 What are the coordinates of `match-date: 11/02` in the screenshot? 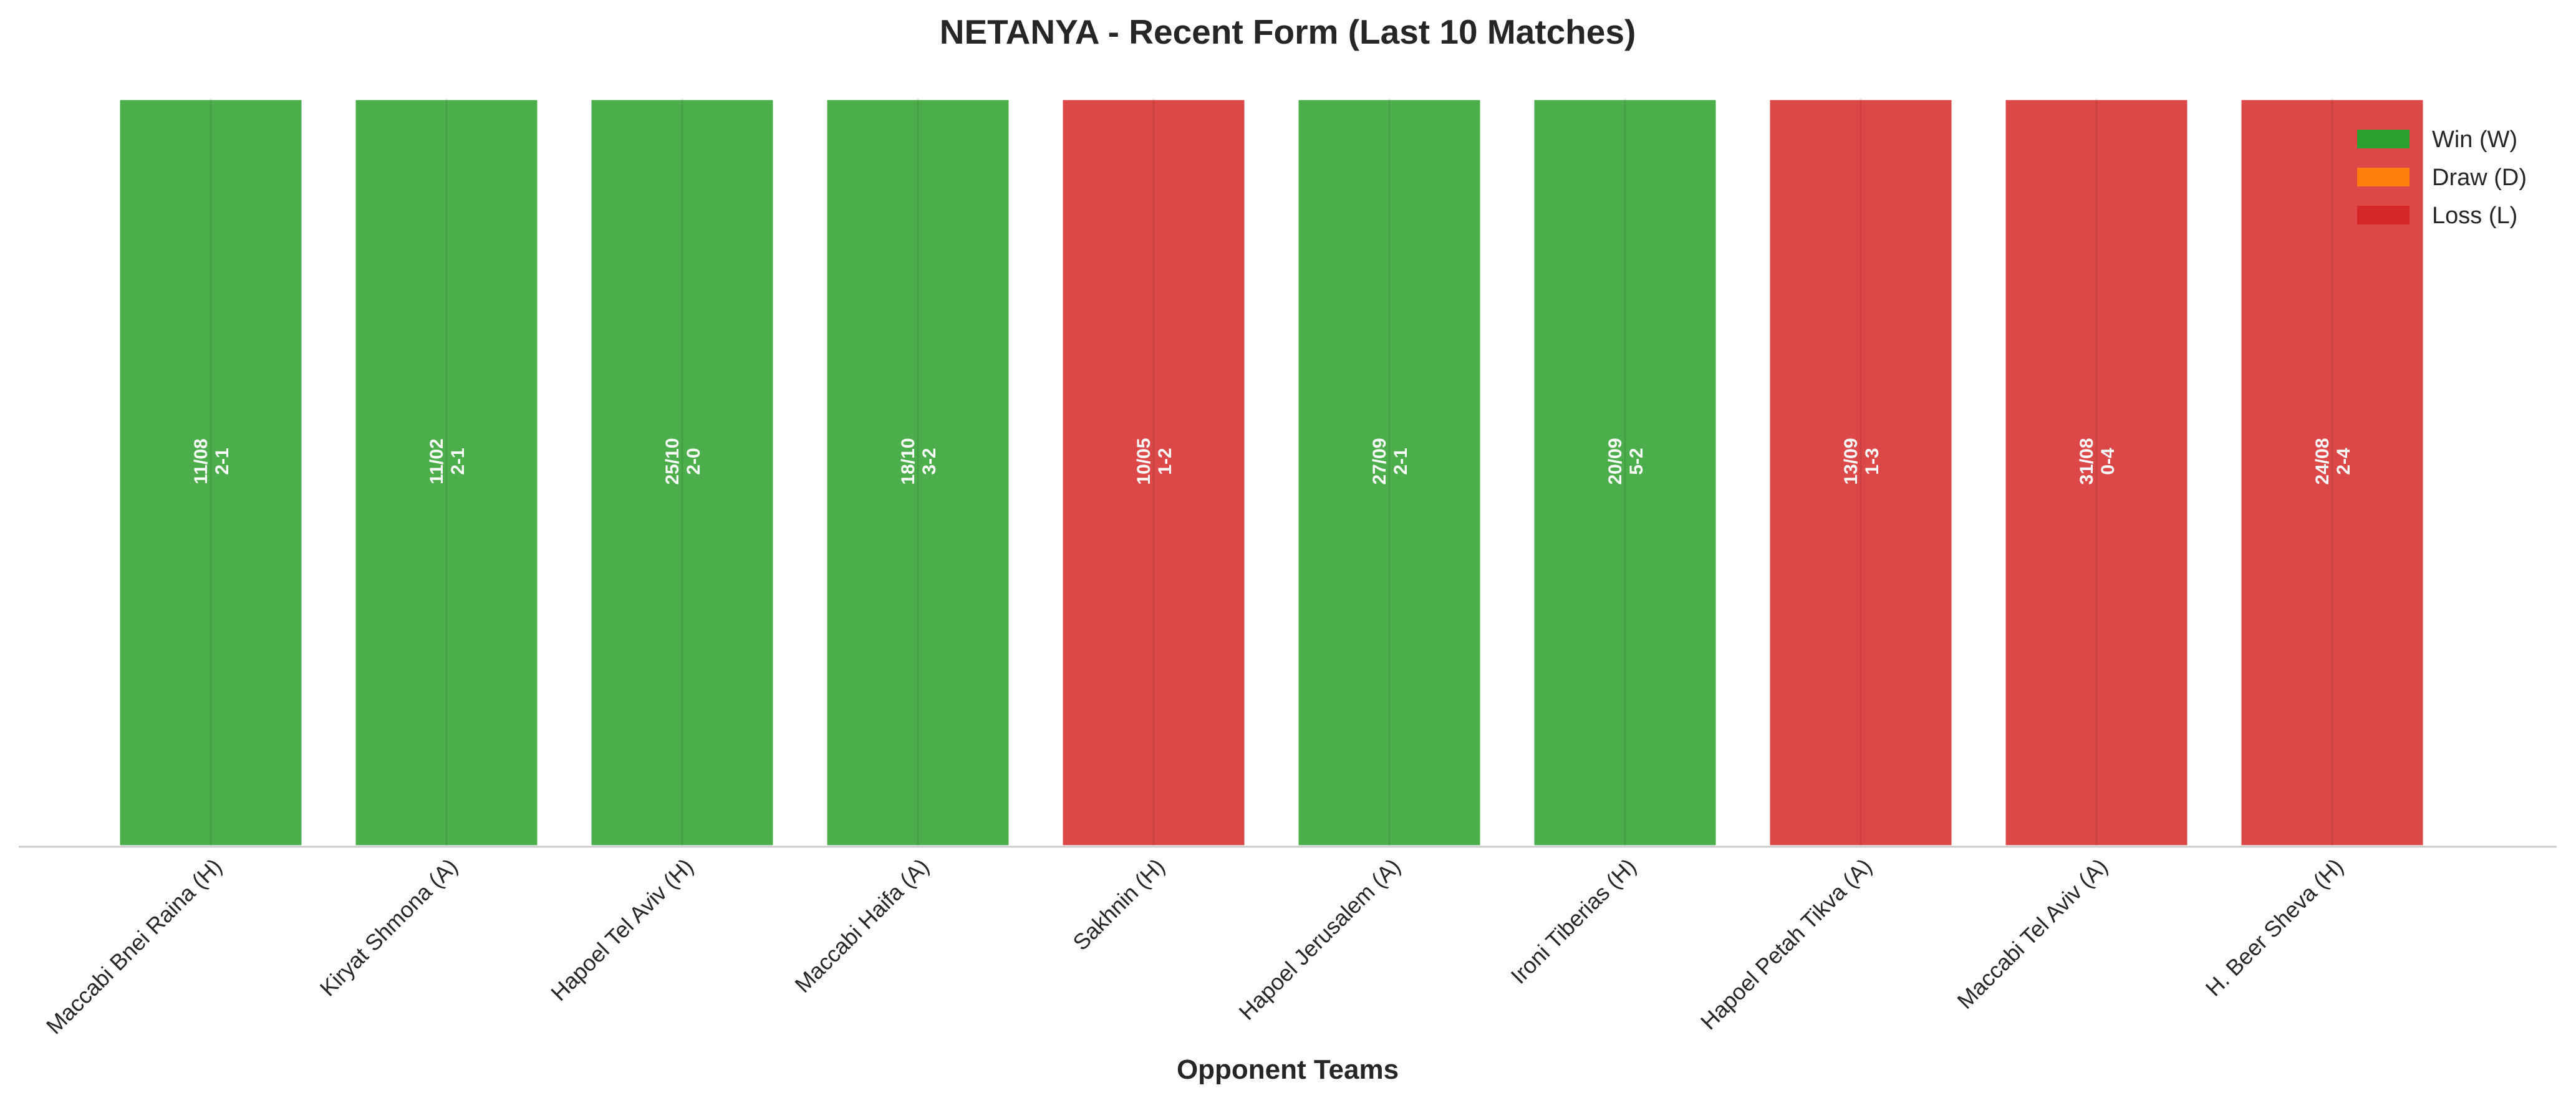 It's located at (437, 461).